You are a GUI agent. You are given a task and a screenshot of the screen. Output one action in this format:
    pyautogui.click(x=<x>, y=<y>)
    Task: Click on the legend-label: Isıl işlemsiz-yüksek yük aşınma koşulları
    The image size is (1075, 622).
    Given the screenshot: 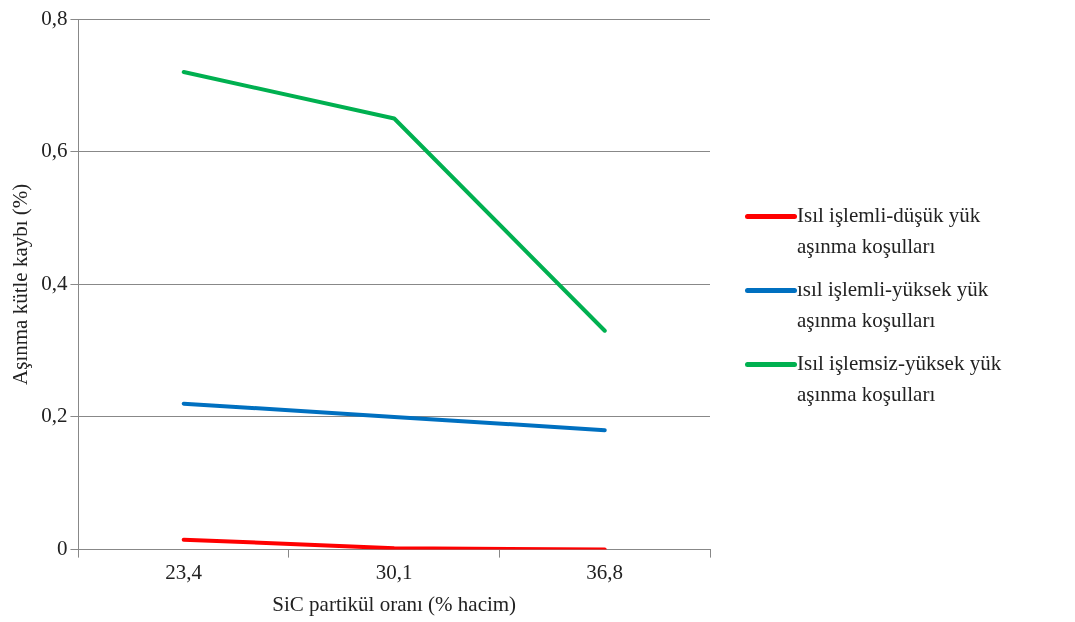 What is the action you would take?
    pyautogui.click(x=900, y=379)
    